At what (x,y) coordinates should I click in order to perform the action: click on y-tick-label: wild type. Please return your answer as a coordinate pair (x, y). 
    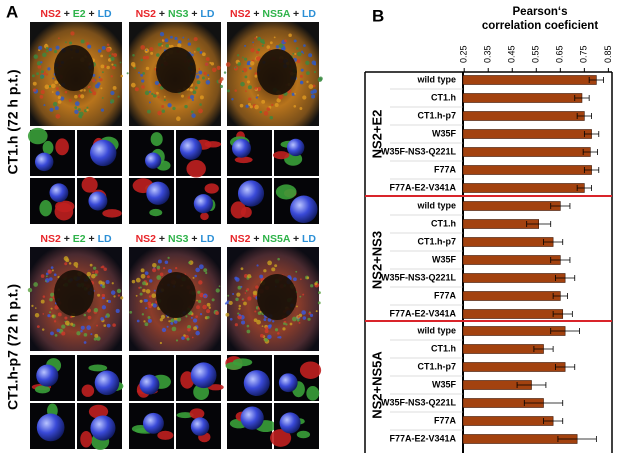
    Looking at the image, I should click on (436, 330).